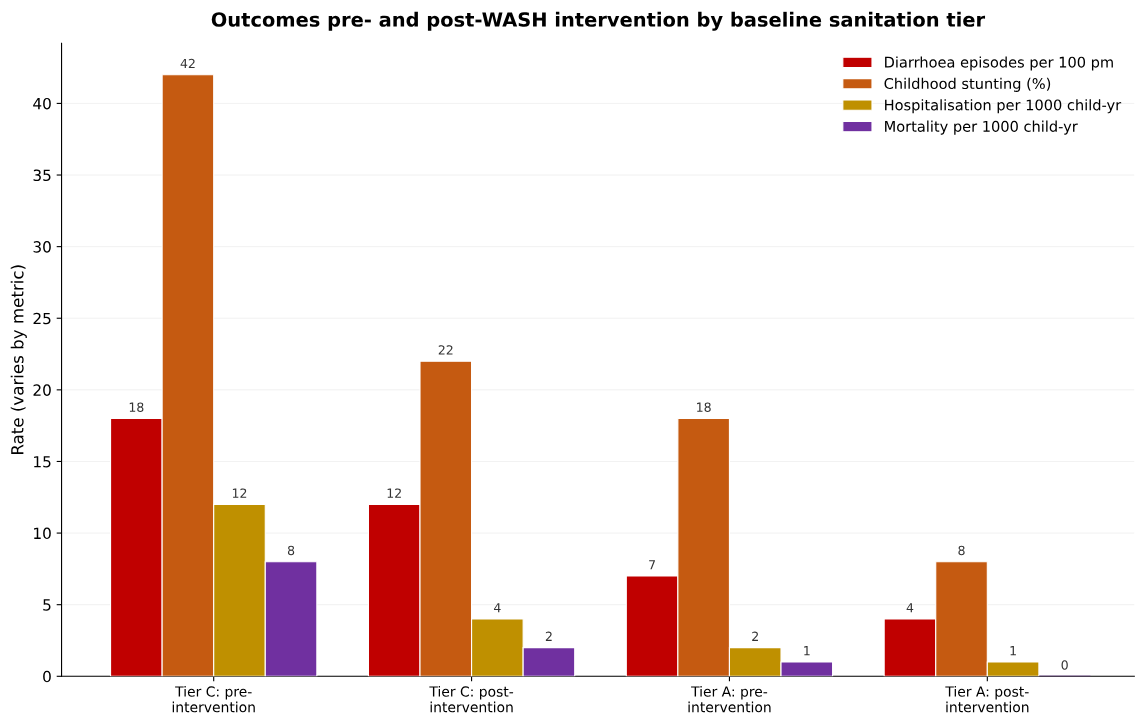  Describe the element at coordinates (445, 350) in the screenshot. I see `data-label: 22` at that location.